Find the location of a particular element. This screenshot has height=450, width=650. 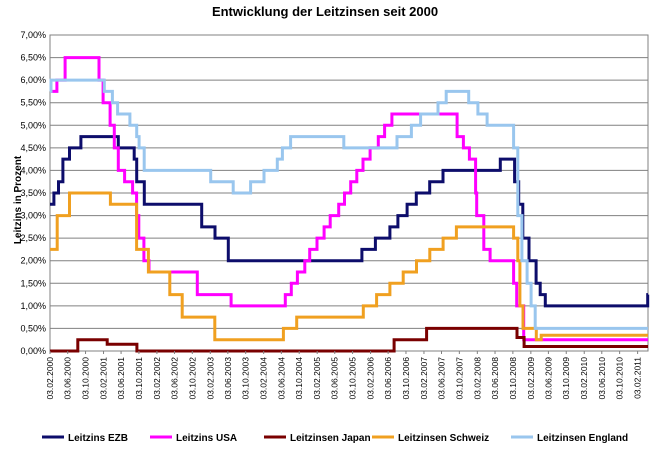

y-tick-label: 1,50% is located at coordinates (33, 283).